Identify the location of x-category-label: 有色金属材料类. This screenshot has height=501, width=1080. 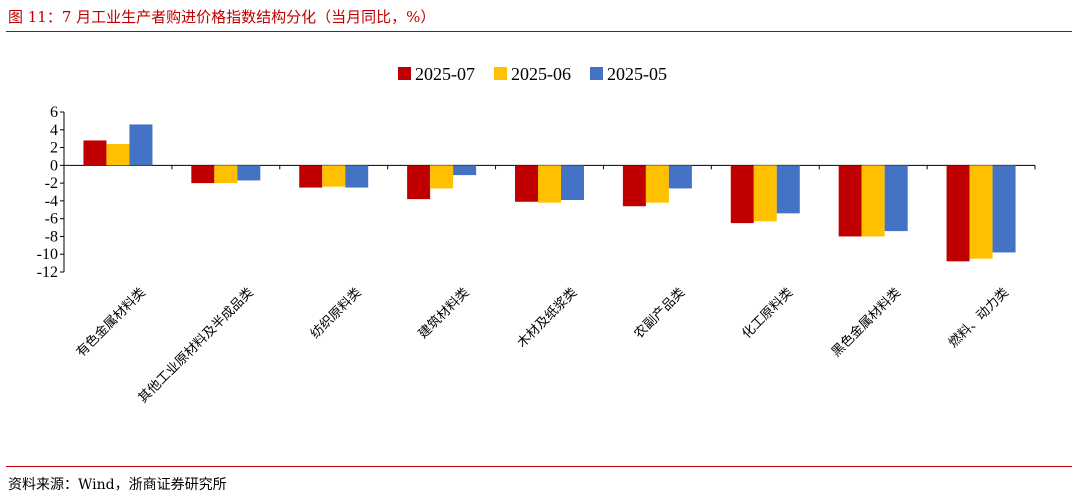
(111, 323).